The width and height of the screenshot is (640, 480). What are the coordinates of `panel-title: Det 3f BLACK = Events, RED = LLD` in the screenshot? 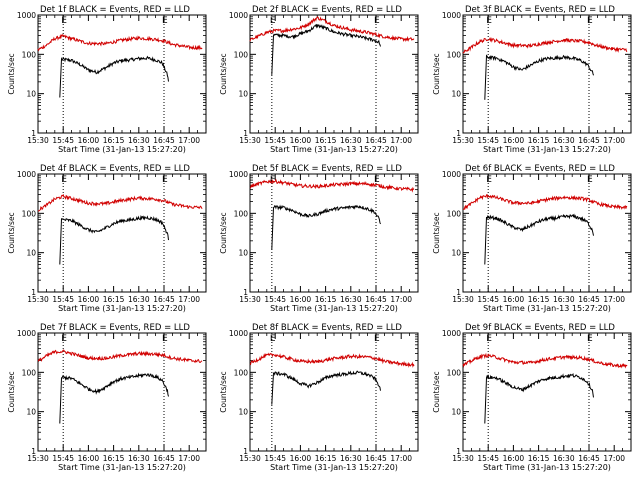 It's located at (540, 10).